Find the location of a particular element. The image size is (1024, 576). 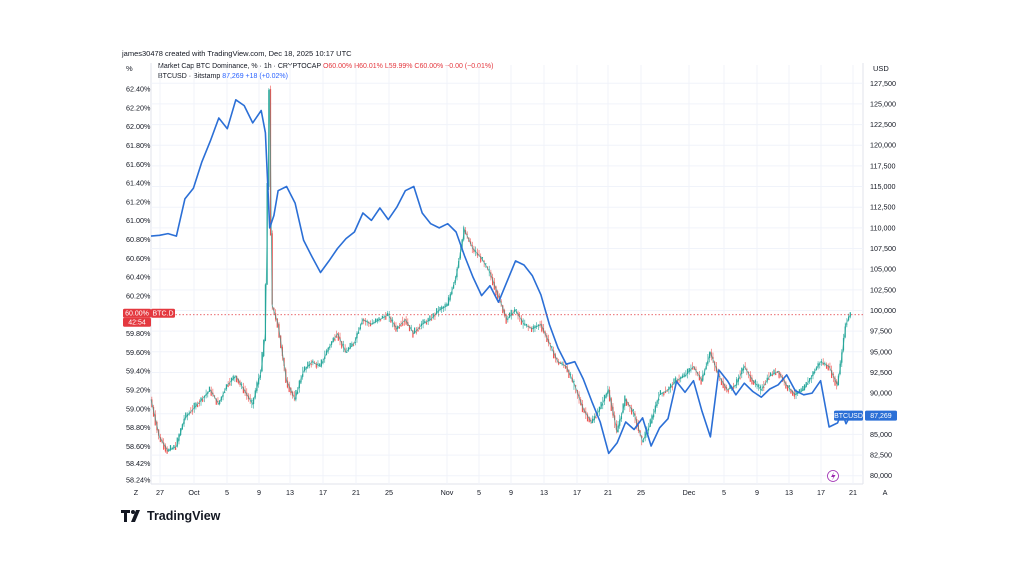

left-tick-label: 62.00% is located at coordinates (138, 126).